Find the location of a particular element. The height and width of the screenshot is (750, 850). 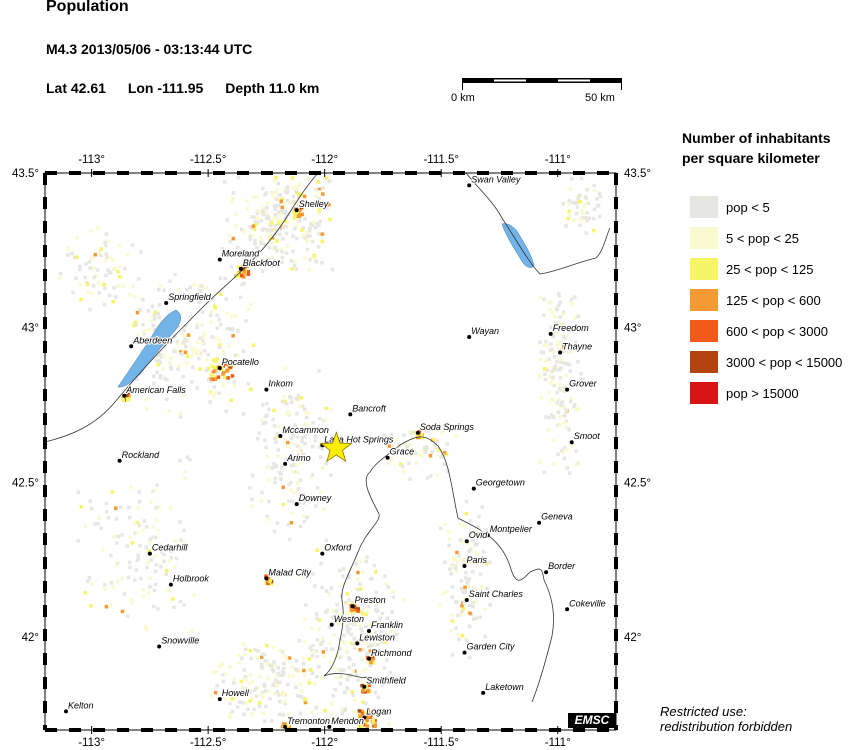

lat-tick-label: 43° is located at coordinates (632, 329).